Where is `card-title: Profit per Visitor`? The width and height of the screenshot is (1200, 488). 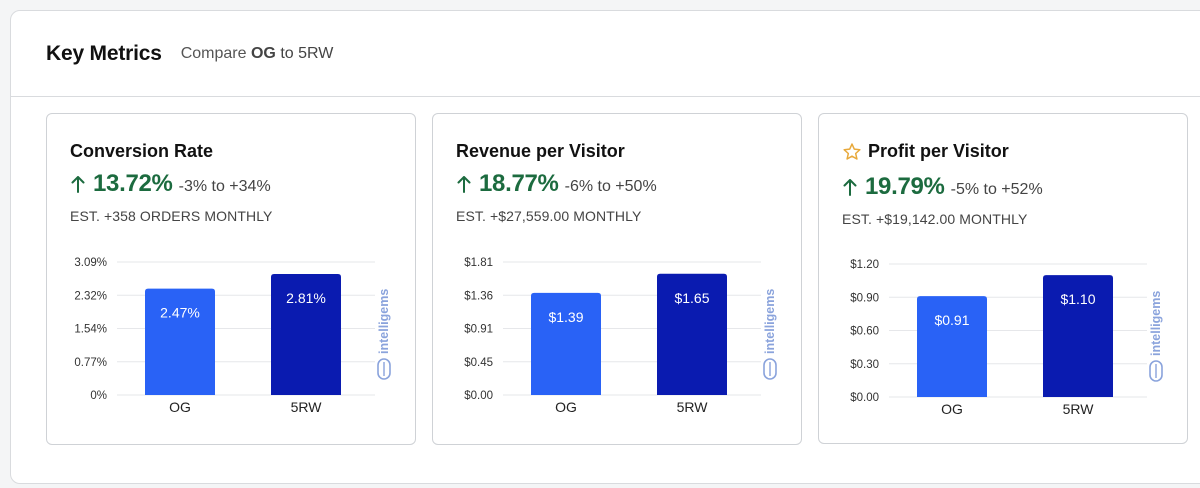 card-title: Profit per Visitor is located at coordinates (925, 151).